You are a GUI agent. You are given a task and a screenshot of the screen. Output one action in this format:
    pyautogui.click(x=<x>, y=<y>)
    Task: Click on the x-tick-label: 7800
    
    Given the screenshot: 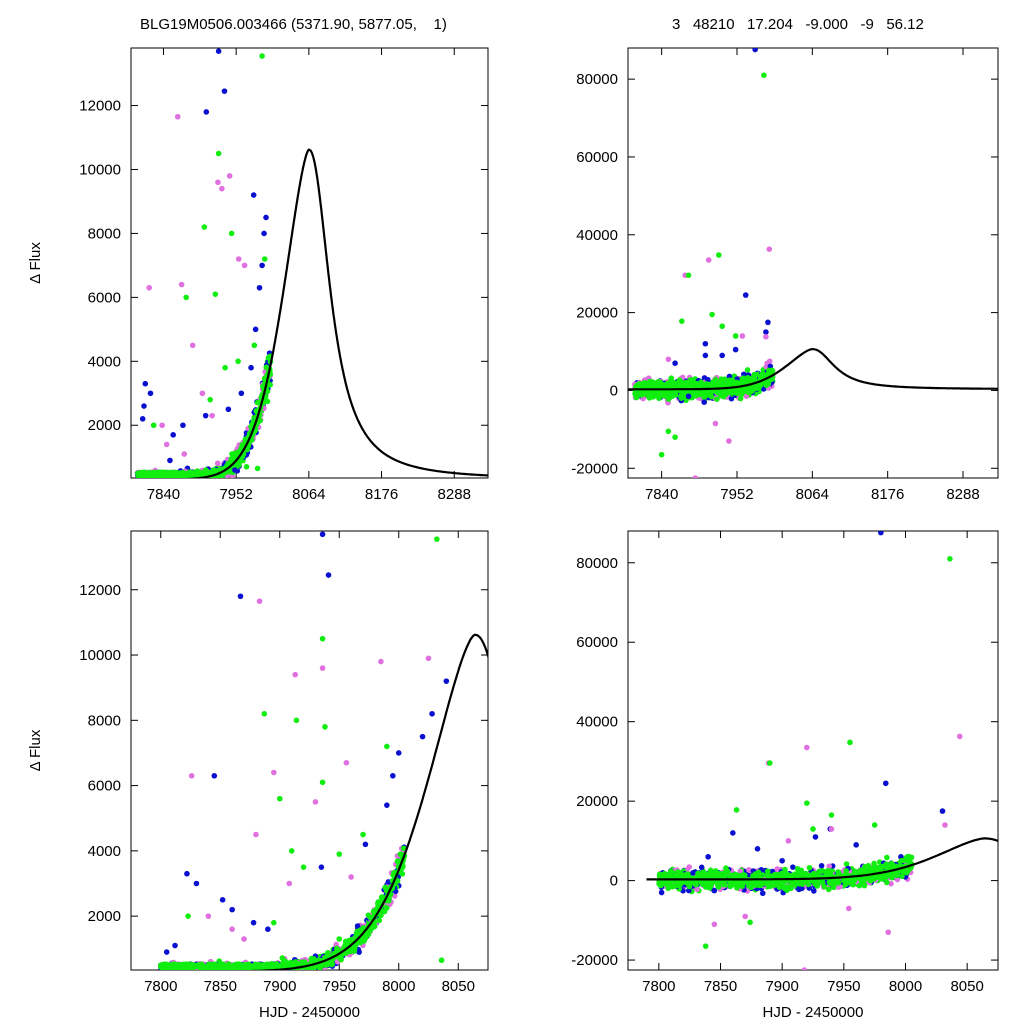 What is the action you would take?
    pyautogui.click(x=160, y=986)
    